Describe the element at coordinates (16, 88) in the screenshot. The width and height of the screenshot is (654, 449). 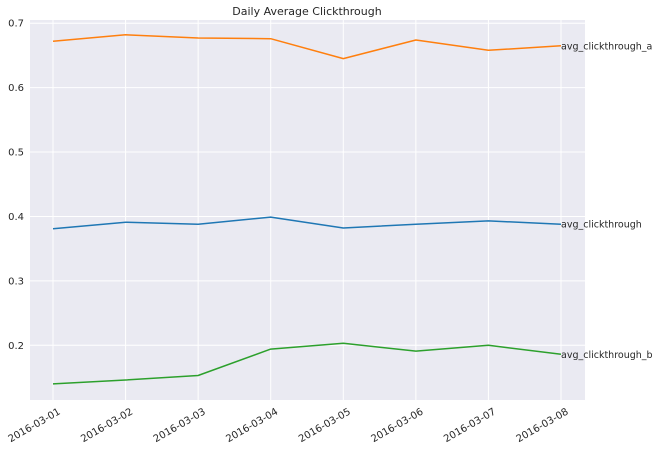
I see `y-tick-label: 0.6` at that location.